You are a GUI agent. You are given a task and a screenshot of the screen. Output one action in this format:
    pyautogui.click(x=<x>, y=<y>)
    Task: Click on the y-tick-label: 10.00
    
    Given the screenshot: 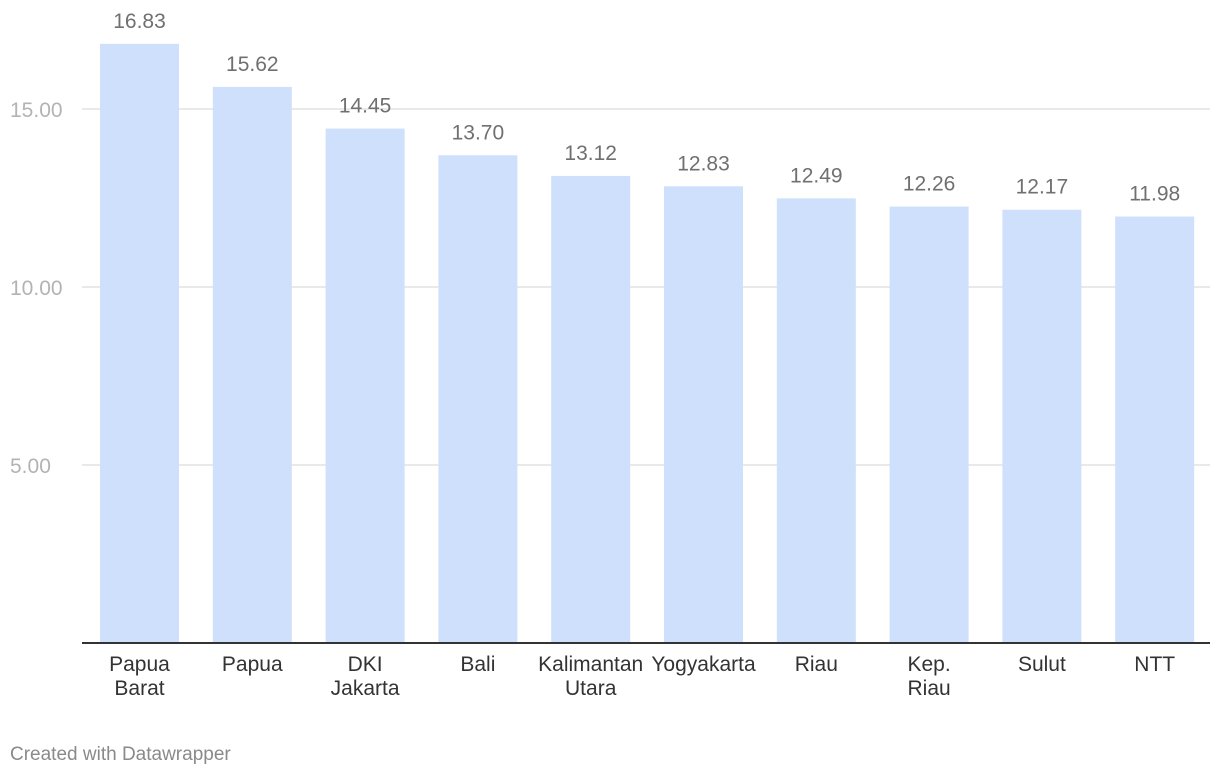 What is the action you would take?
    pyautogui.click(x=36, y=288)
    